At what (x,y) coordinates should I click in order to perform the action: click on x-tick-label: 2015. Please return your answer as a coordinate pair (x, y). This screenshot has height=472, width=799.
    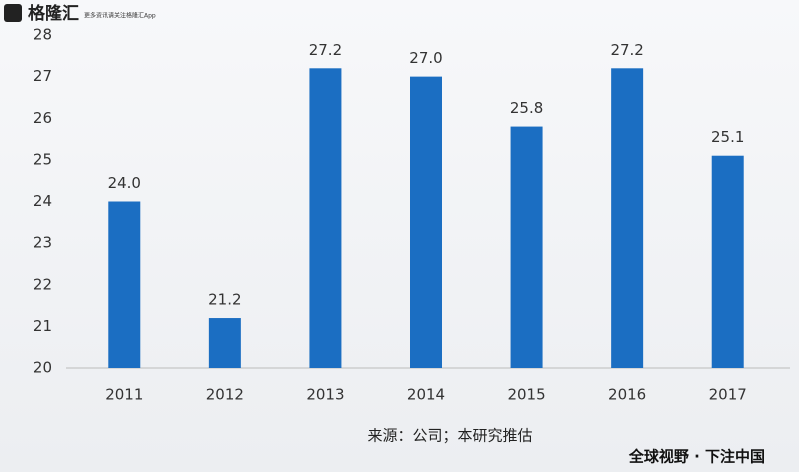
    Looking at the image, I should click on (526, 395).